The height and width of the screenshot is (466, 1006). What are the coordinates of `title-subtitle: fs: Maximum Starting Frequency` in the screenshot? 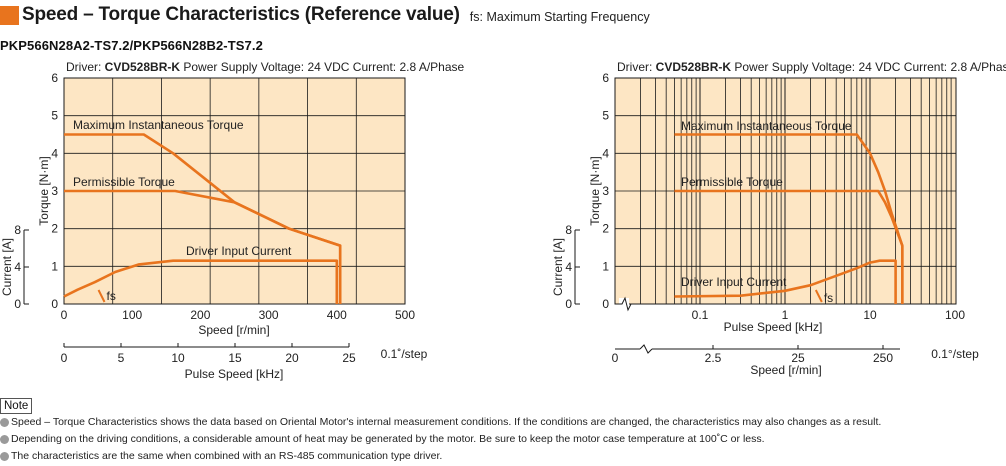 It's located at (559, 17).